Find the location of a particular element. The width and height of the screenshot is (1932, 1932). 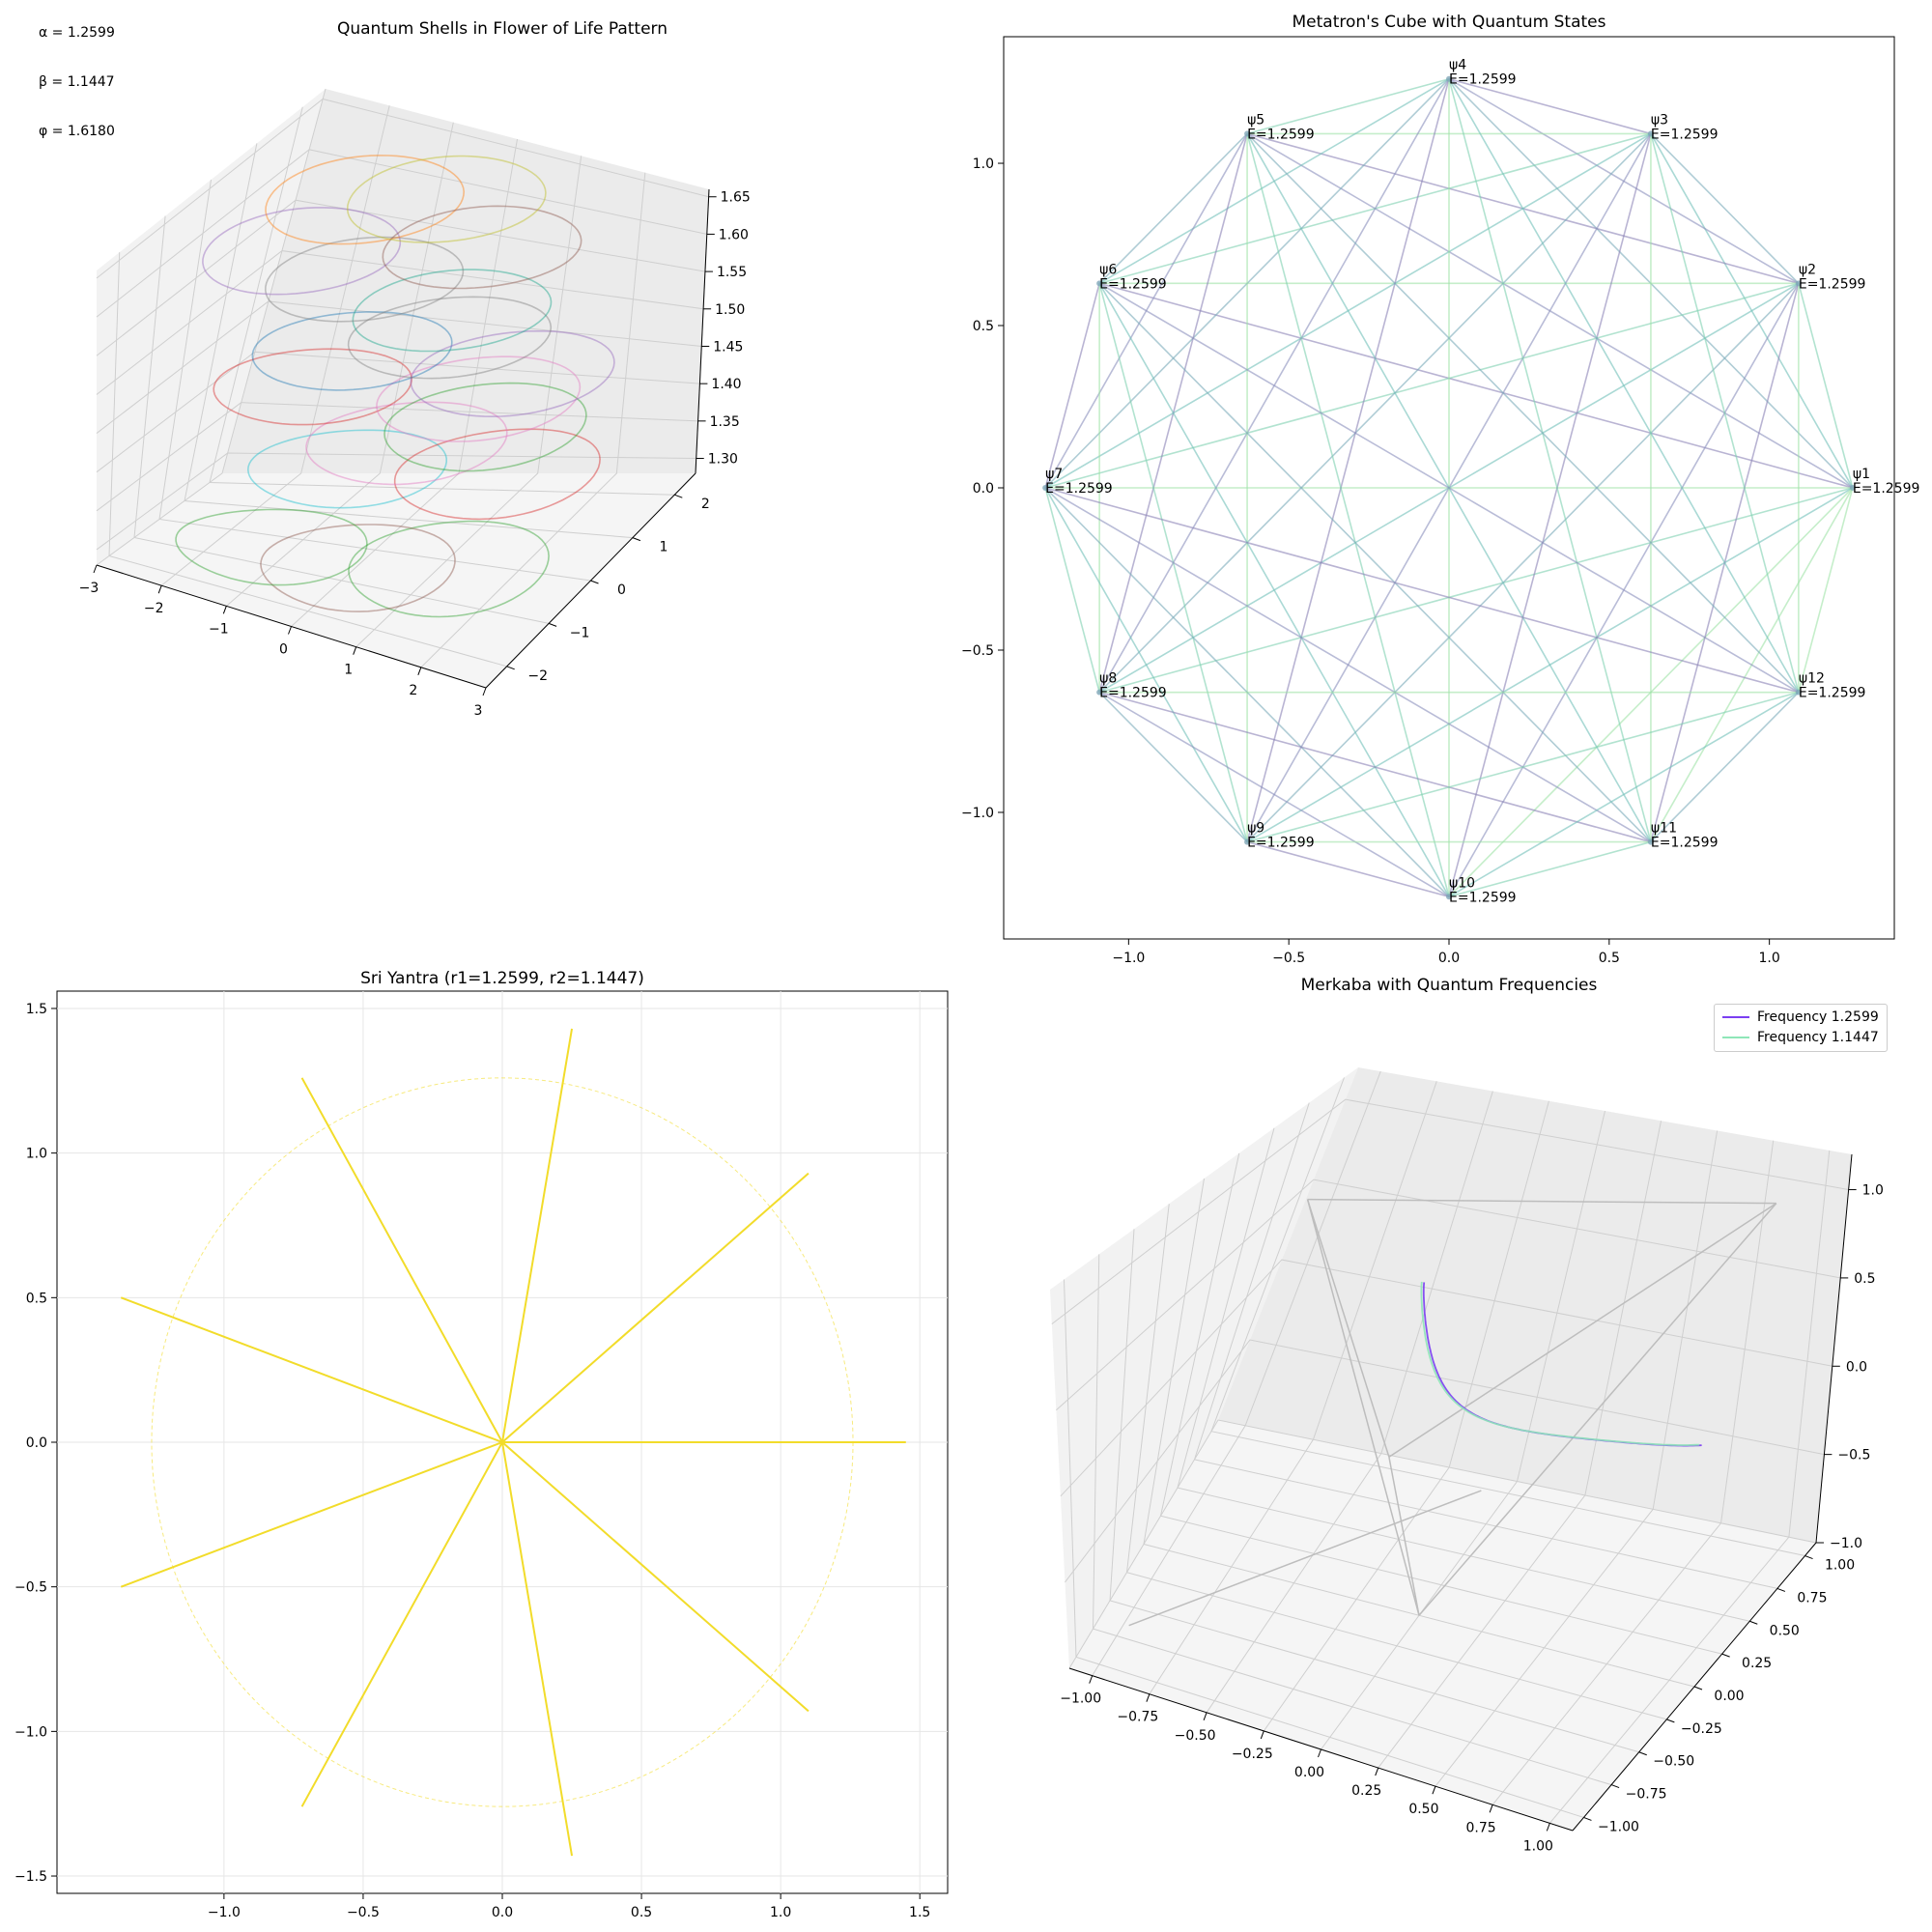

z-tick-label: 1.40 is located at coordinates (726, 384).